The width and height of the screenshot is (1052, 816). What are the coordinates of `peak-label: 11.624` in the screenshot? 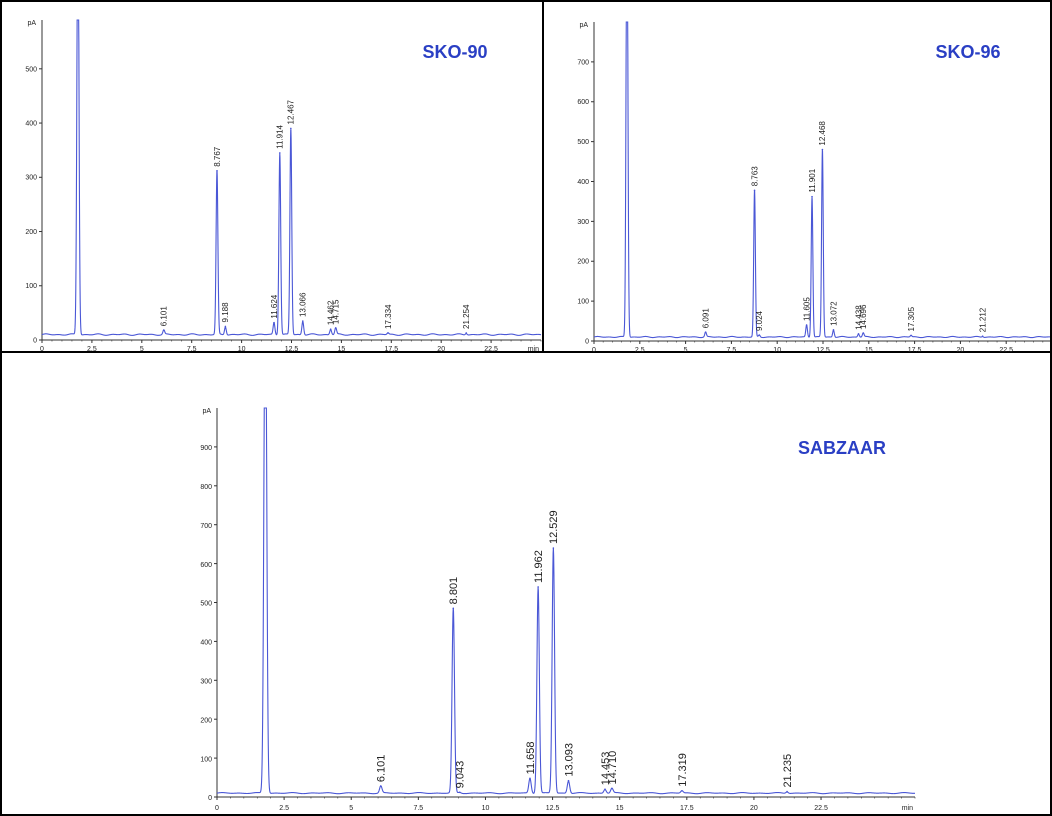 It's located at (274, 306).